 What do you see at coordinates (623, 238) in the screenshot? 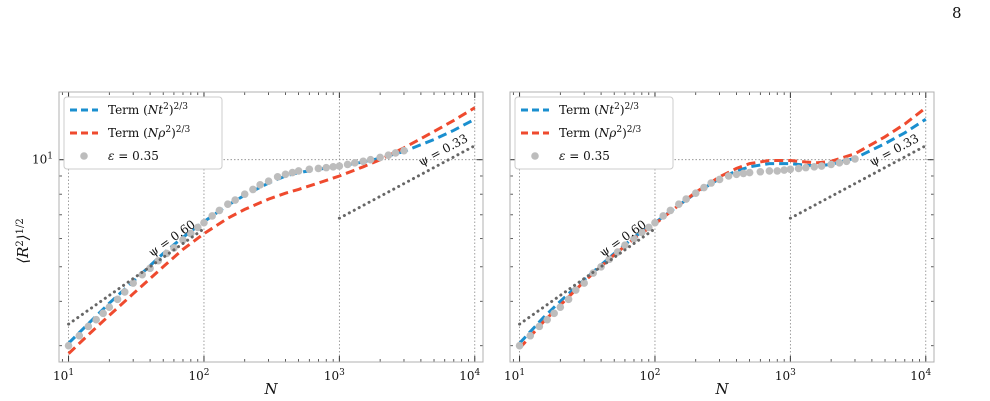
I see `right-psi-060-label: ψ = 0.60` at bounding box center [623, 238].